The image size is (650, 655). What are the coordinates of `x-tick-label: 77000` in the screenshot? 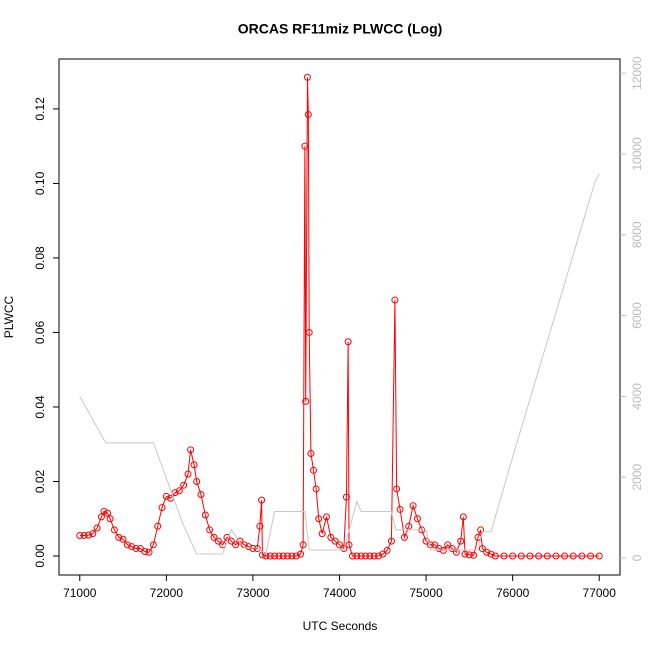 It's located at (600, 593).